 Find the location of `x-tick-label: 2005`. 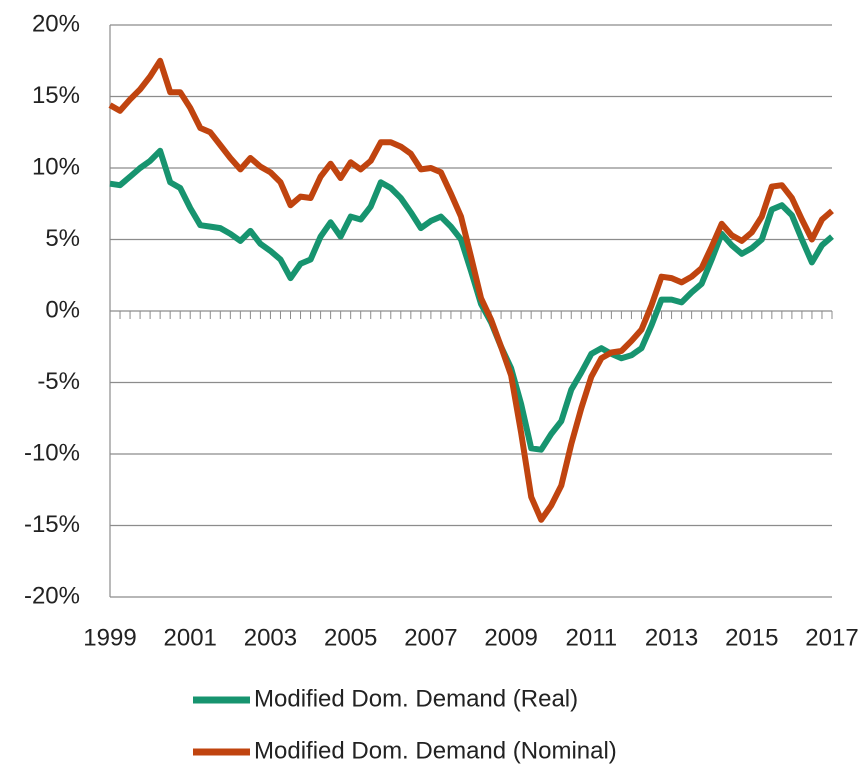

x-tick-label: 2005 is located at coordinates (350, 637).